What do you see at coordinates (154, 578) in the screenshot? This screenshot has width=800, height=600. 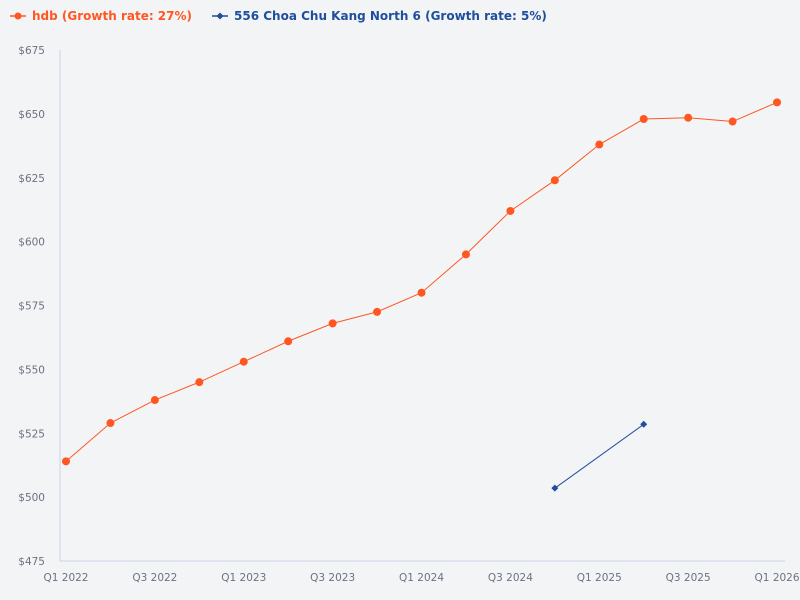 I see `x-tick-label: Q3 2022` at bounding box center [154, 578].